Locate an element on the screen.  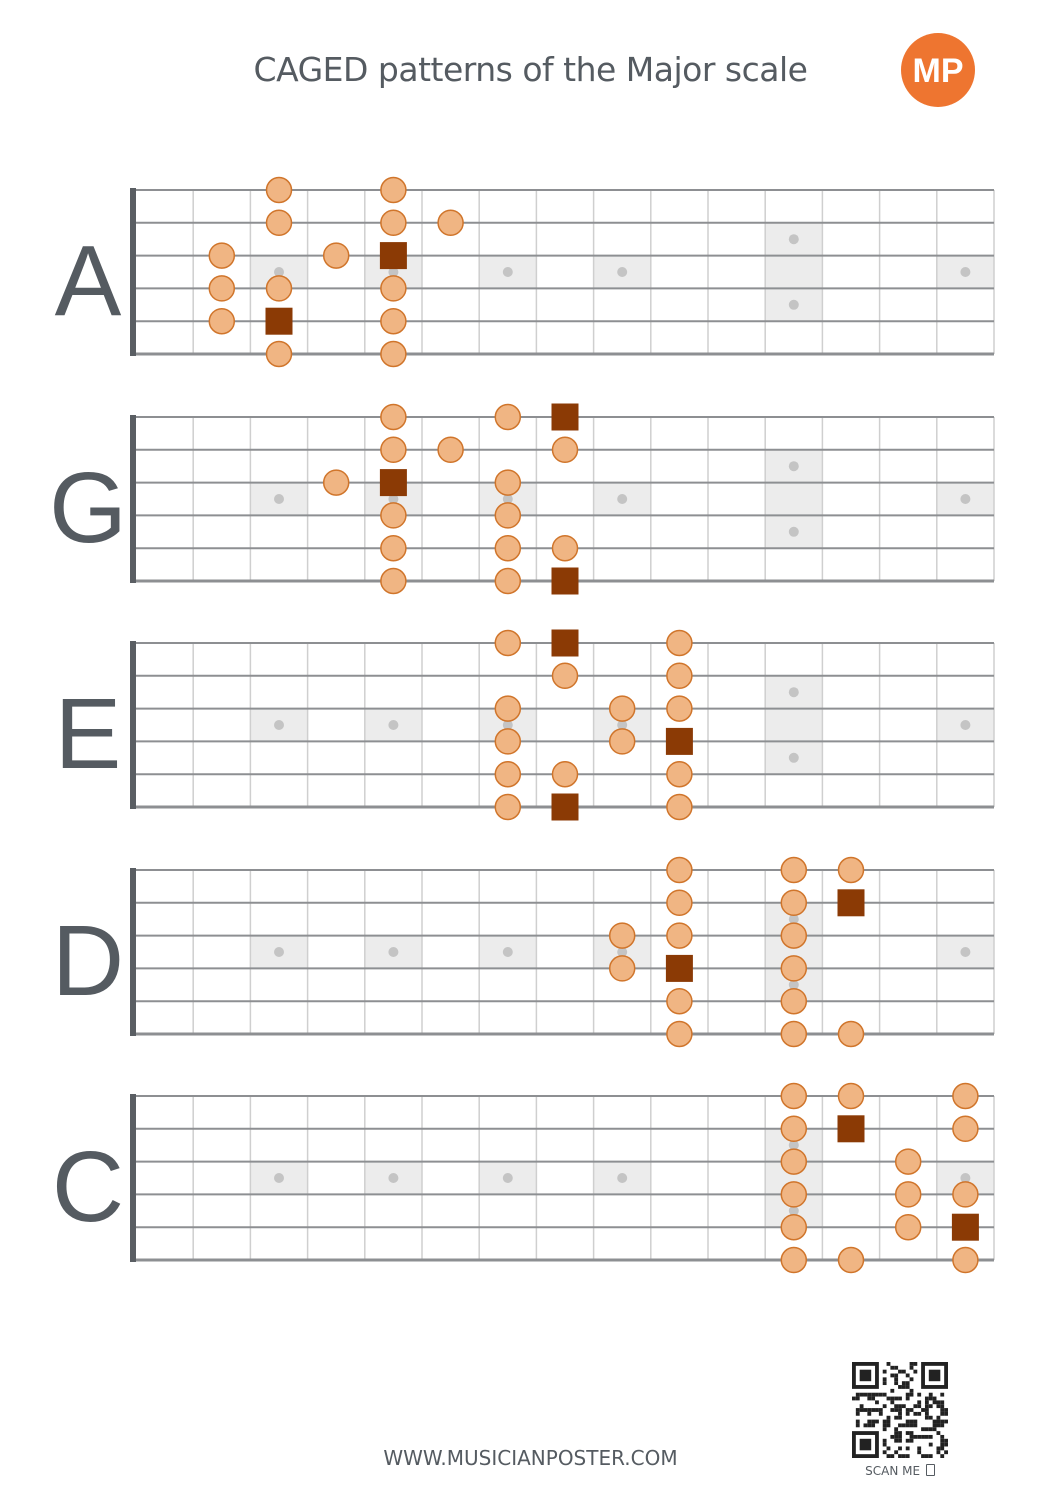
website-url: WWW.MUSICIANPOSTER.COM is located at coordinates (530, 1458).